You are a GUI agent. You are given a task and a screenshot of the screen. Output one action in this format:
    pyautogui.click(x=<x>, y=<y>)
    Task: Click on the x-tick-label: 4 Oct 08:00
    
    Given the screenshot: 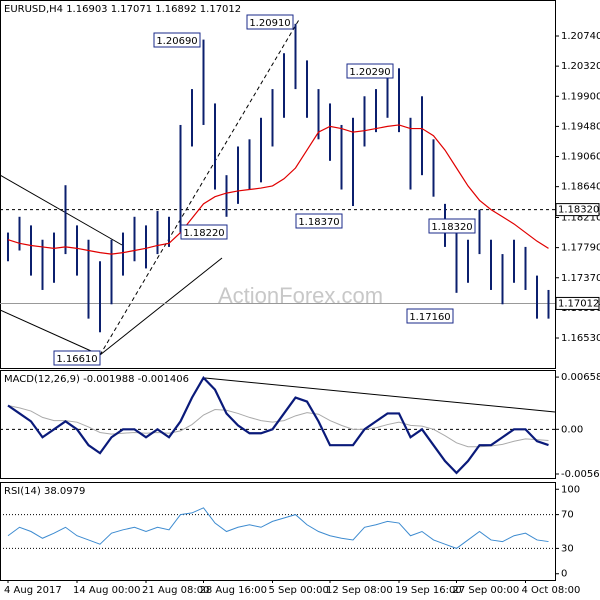 What is the action you would take?
    pyautogui.click(x=551, y=590)
    